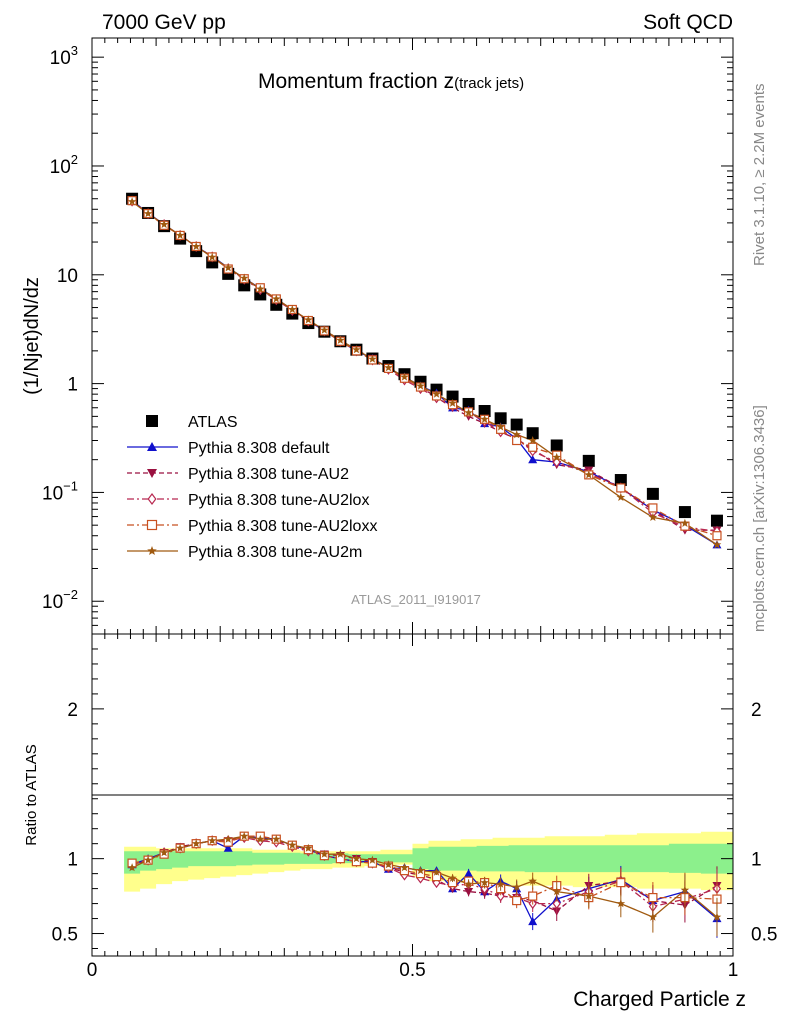  What do you see at coordinates (282, 526) in the screenshot?
I see `legend-label-4: Pythia 8.308 tune-AU2loxx` at bounding box center [282, 526].